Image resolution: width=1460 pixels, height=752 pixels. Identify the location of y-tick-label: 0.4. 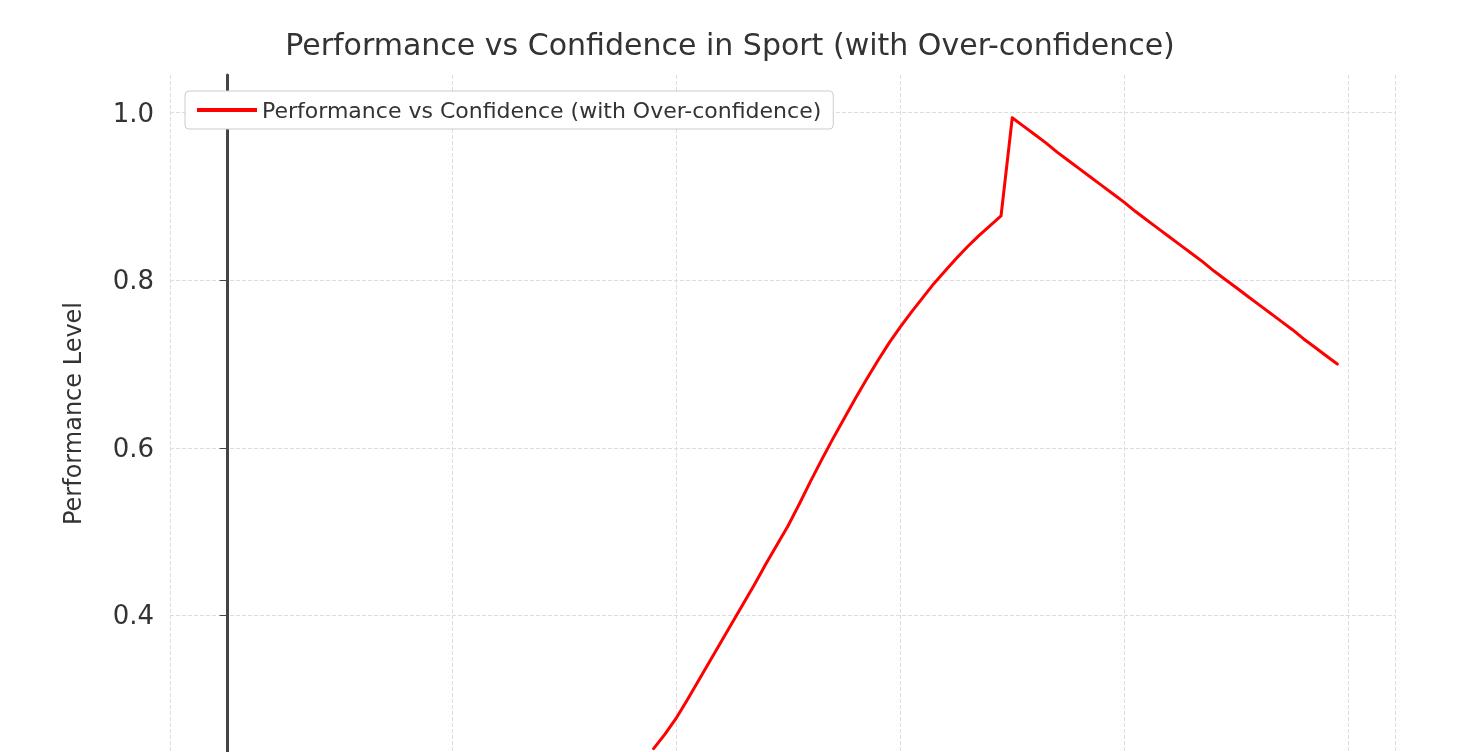
(133, 615).